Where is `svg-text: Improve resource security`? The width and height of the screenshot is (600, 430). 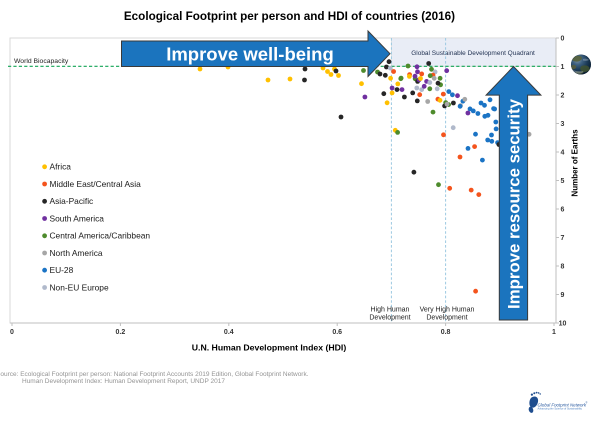
svg-text: Improve resource security is located at coordinates (514, 203).